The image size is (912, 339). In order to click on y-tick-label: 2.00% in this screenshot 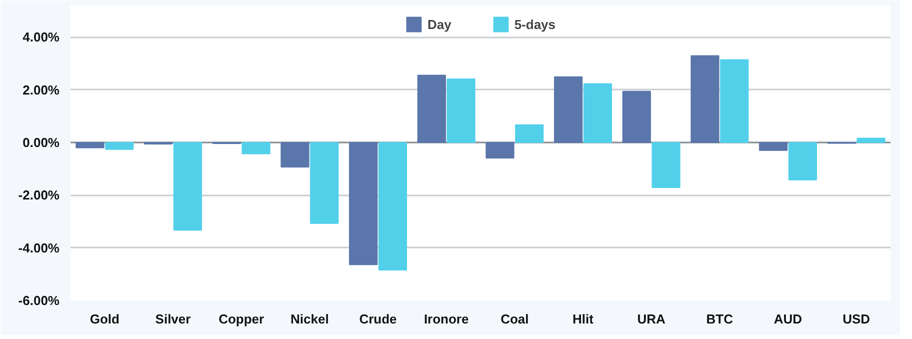, I will do `click(41, 90)`.